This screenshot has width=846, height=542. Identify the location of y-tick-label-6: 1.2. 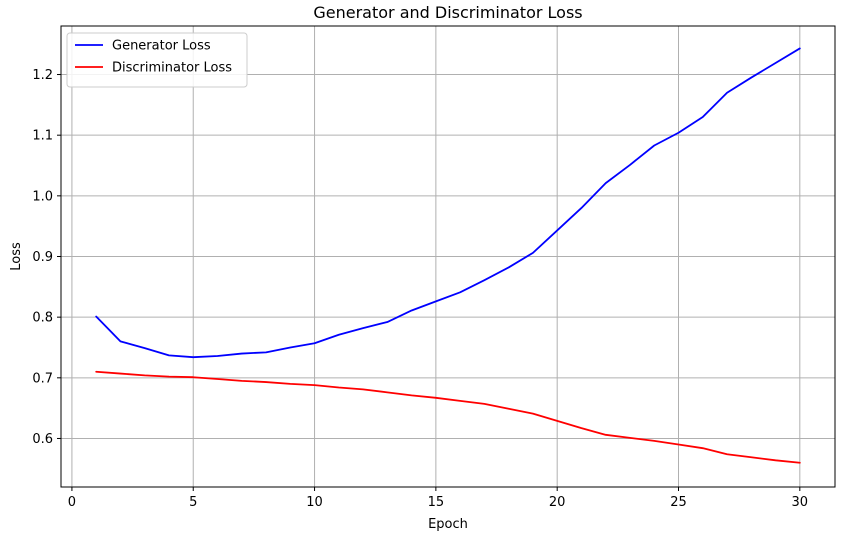
(42, 75).